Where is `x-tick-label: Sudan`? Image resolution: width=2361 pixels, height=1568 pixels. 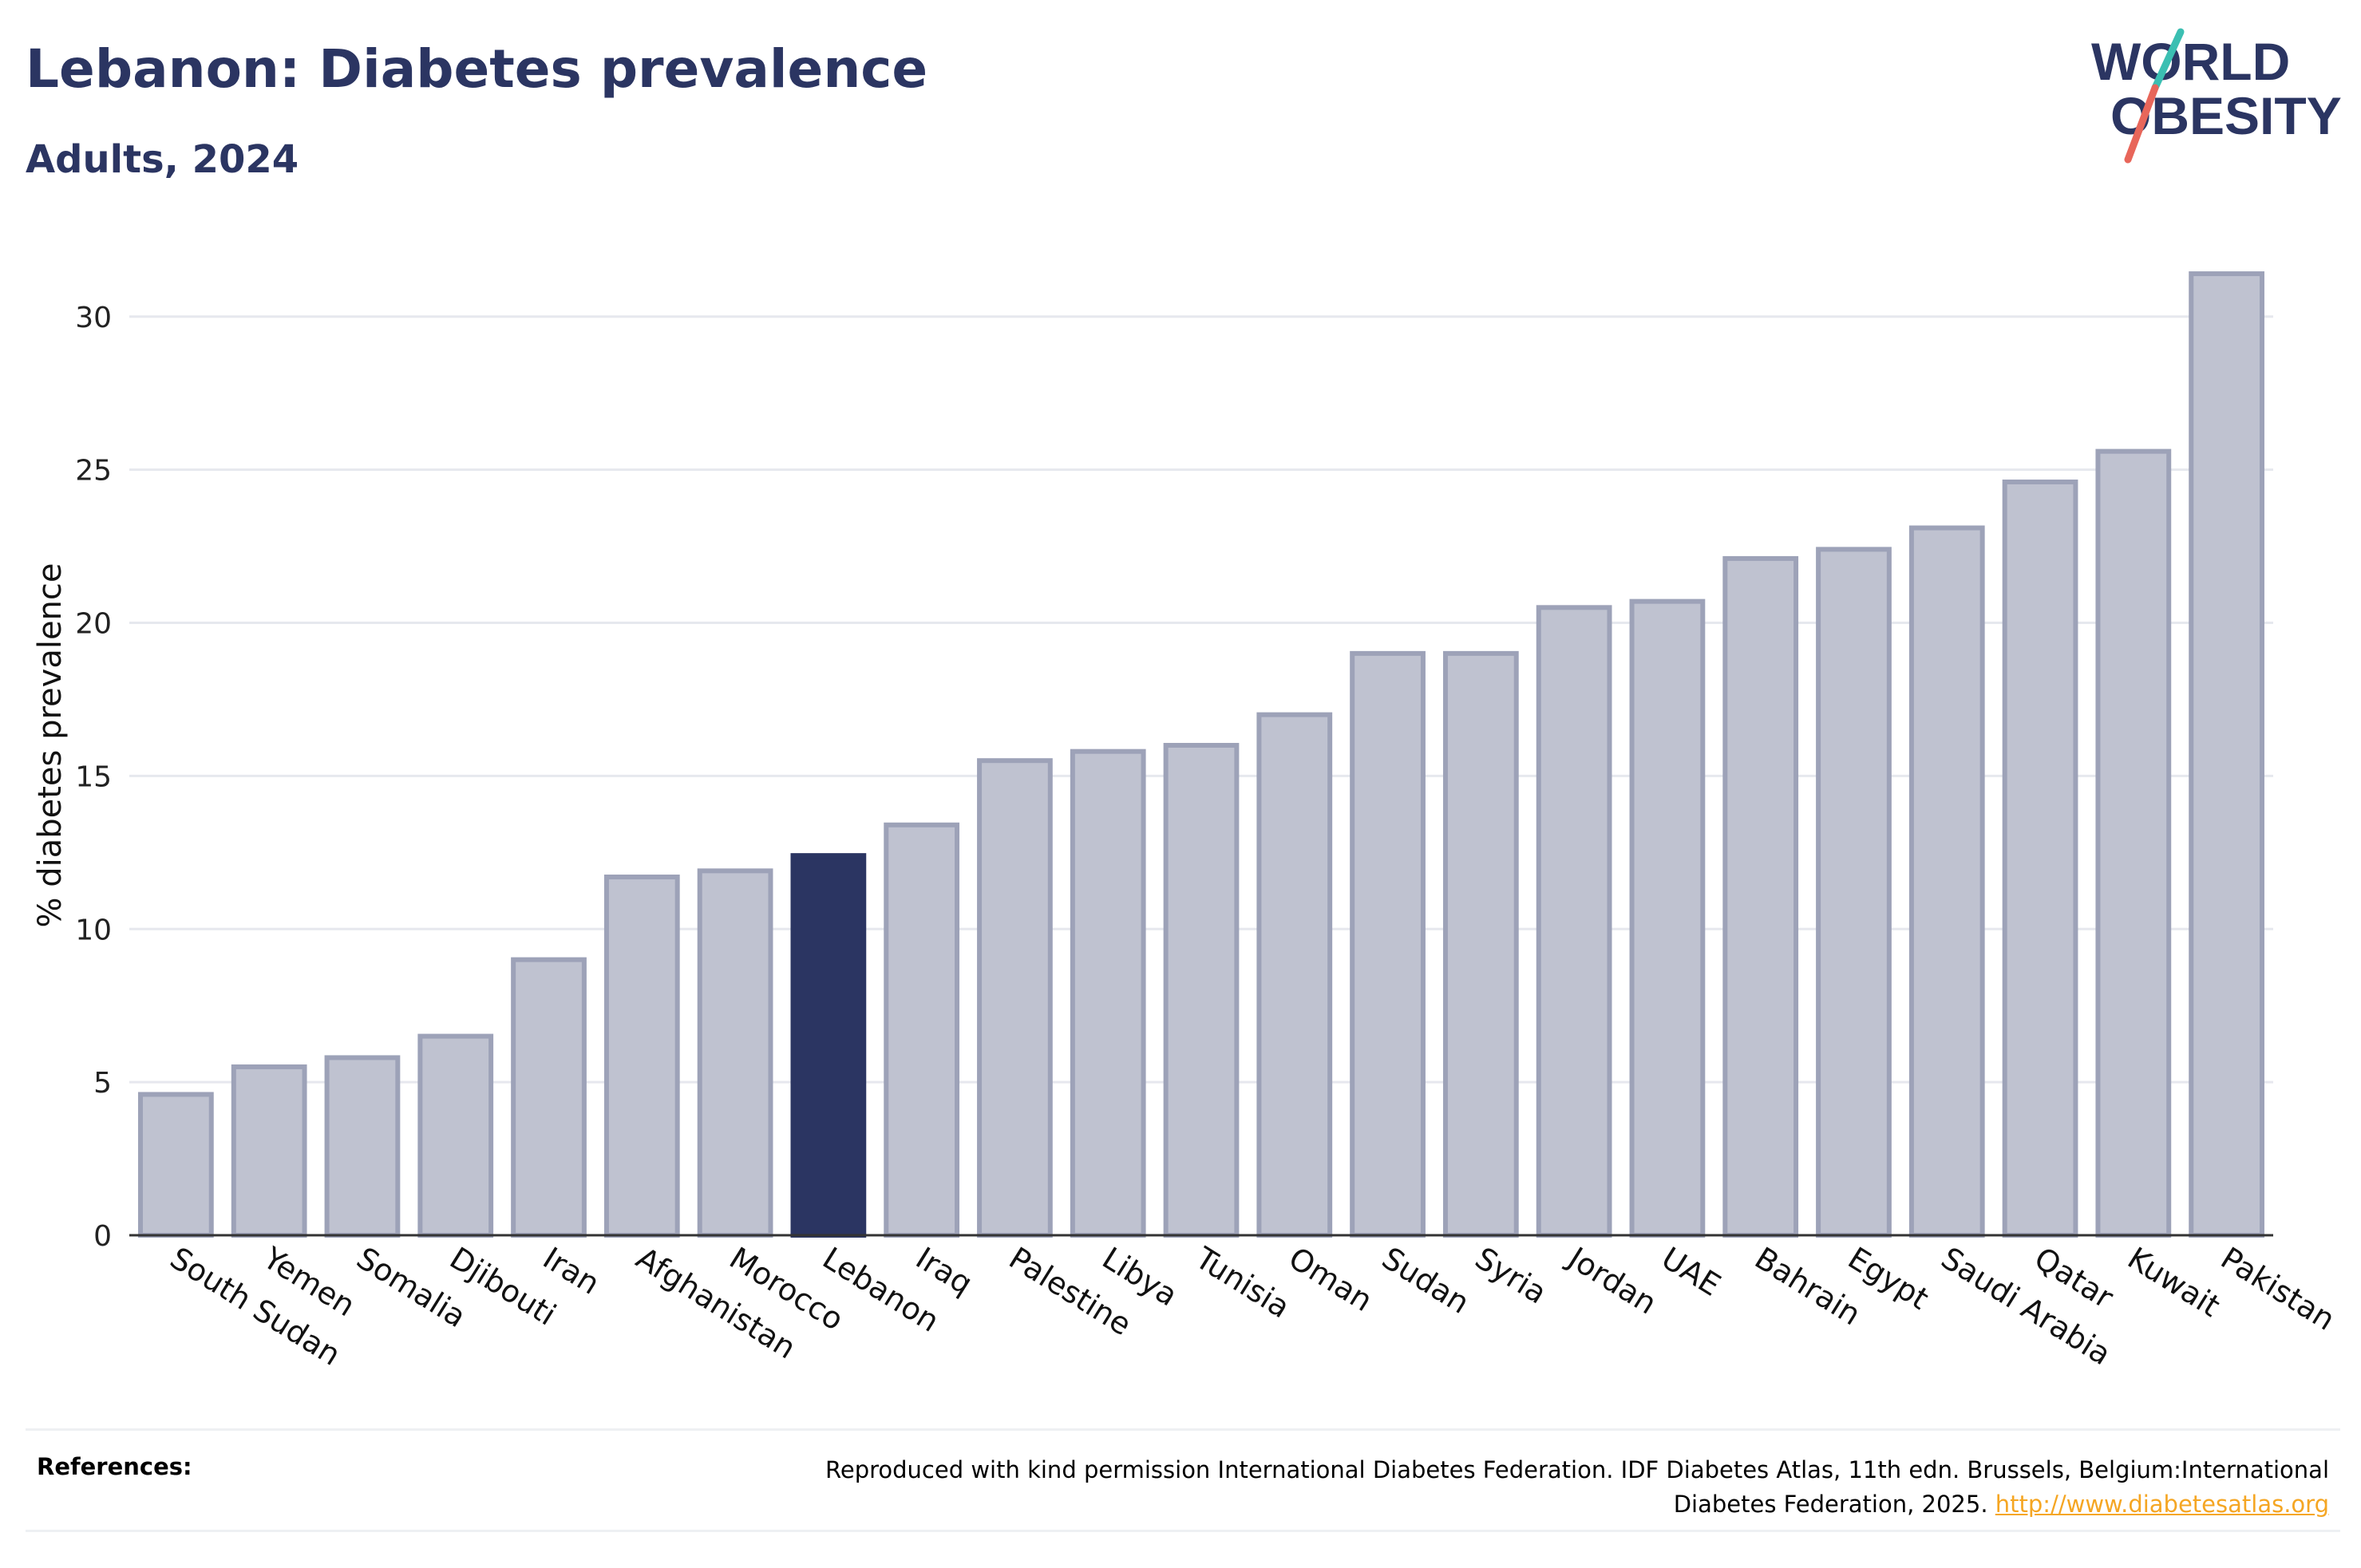
x-tick-label: Sudan is located at coordinates (1426, 1280).